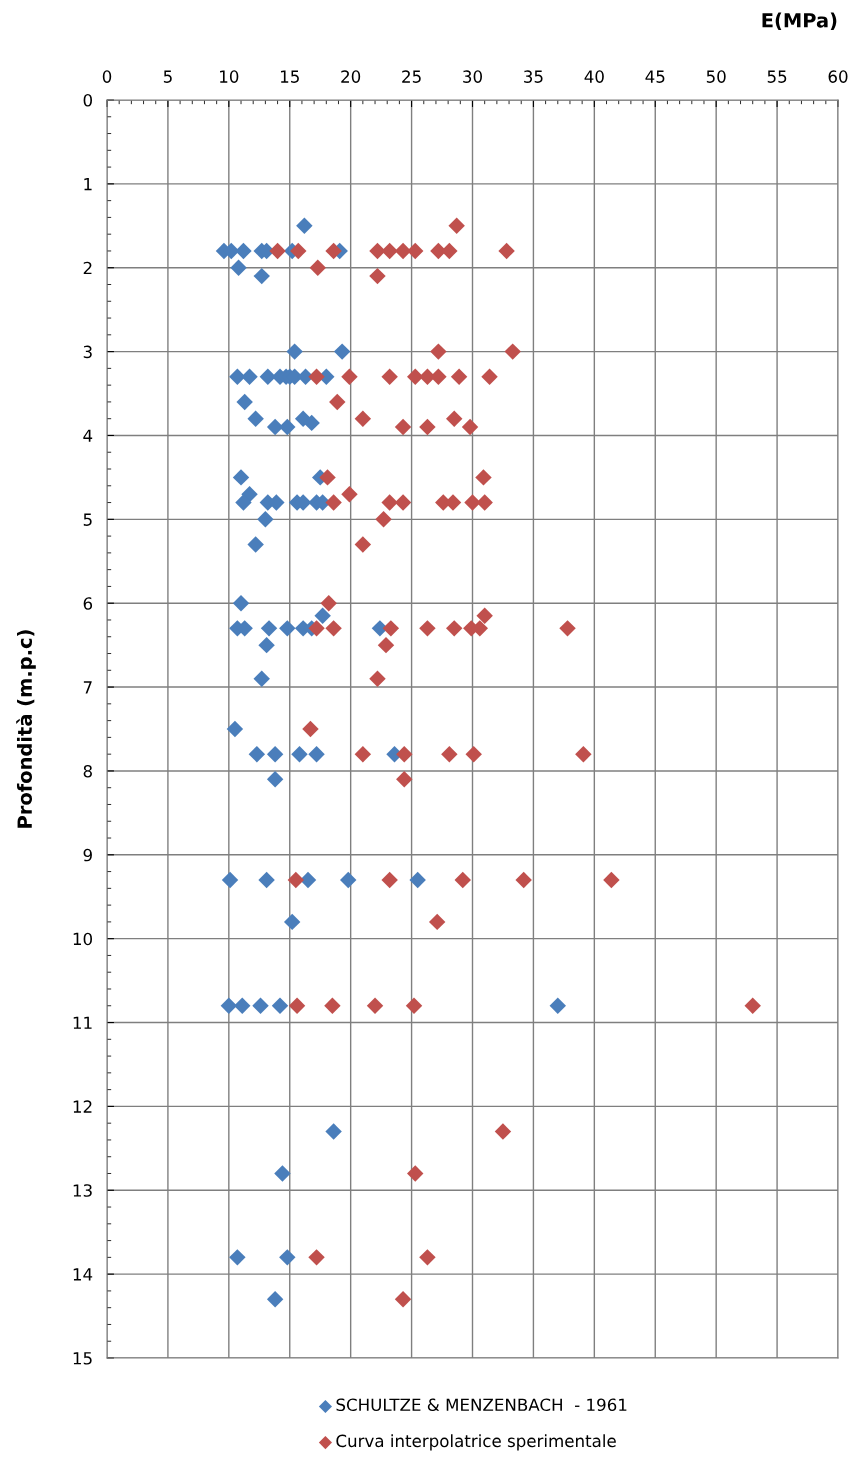  I want to click on y-tick-label: 0, so click(87, 100).